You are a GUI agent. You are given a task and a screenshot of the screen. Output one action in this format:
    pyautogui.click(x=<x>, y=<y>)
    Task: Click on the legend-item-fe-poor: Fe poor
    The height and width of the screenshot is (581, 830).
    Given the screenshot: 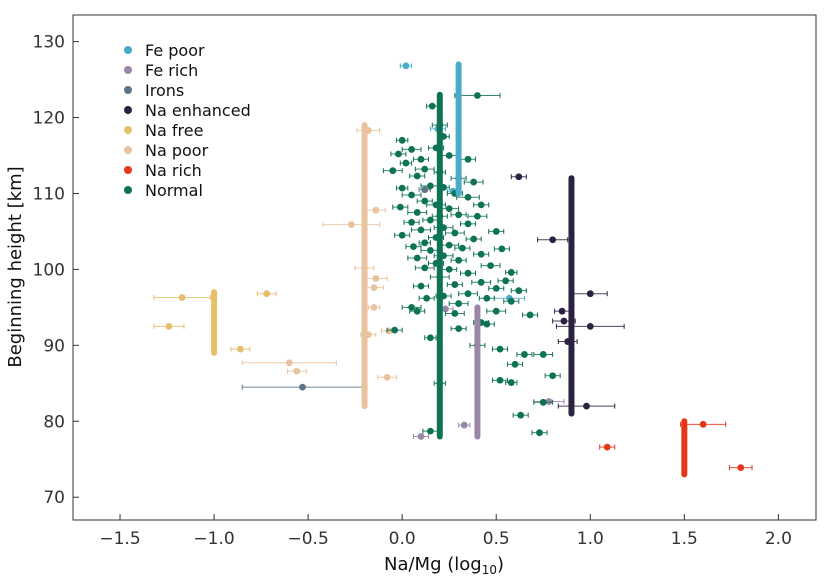 What is the action you would take?
    pyautogui.click(x=164, y=50)
    